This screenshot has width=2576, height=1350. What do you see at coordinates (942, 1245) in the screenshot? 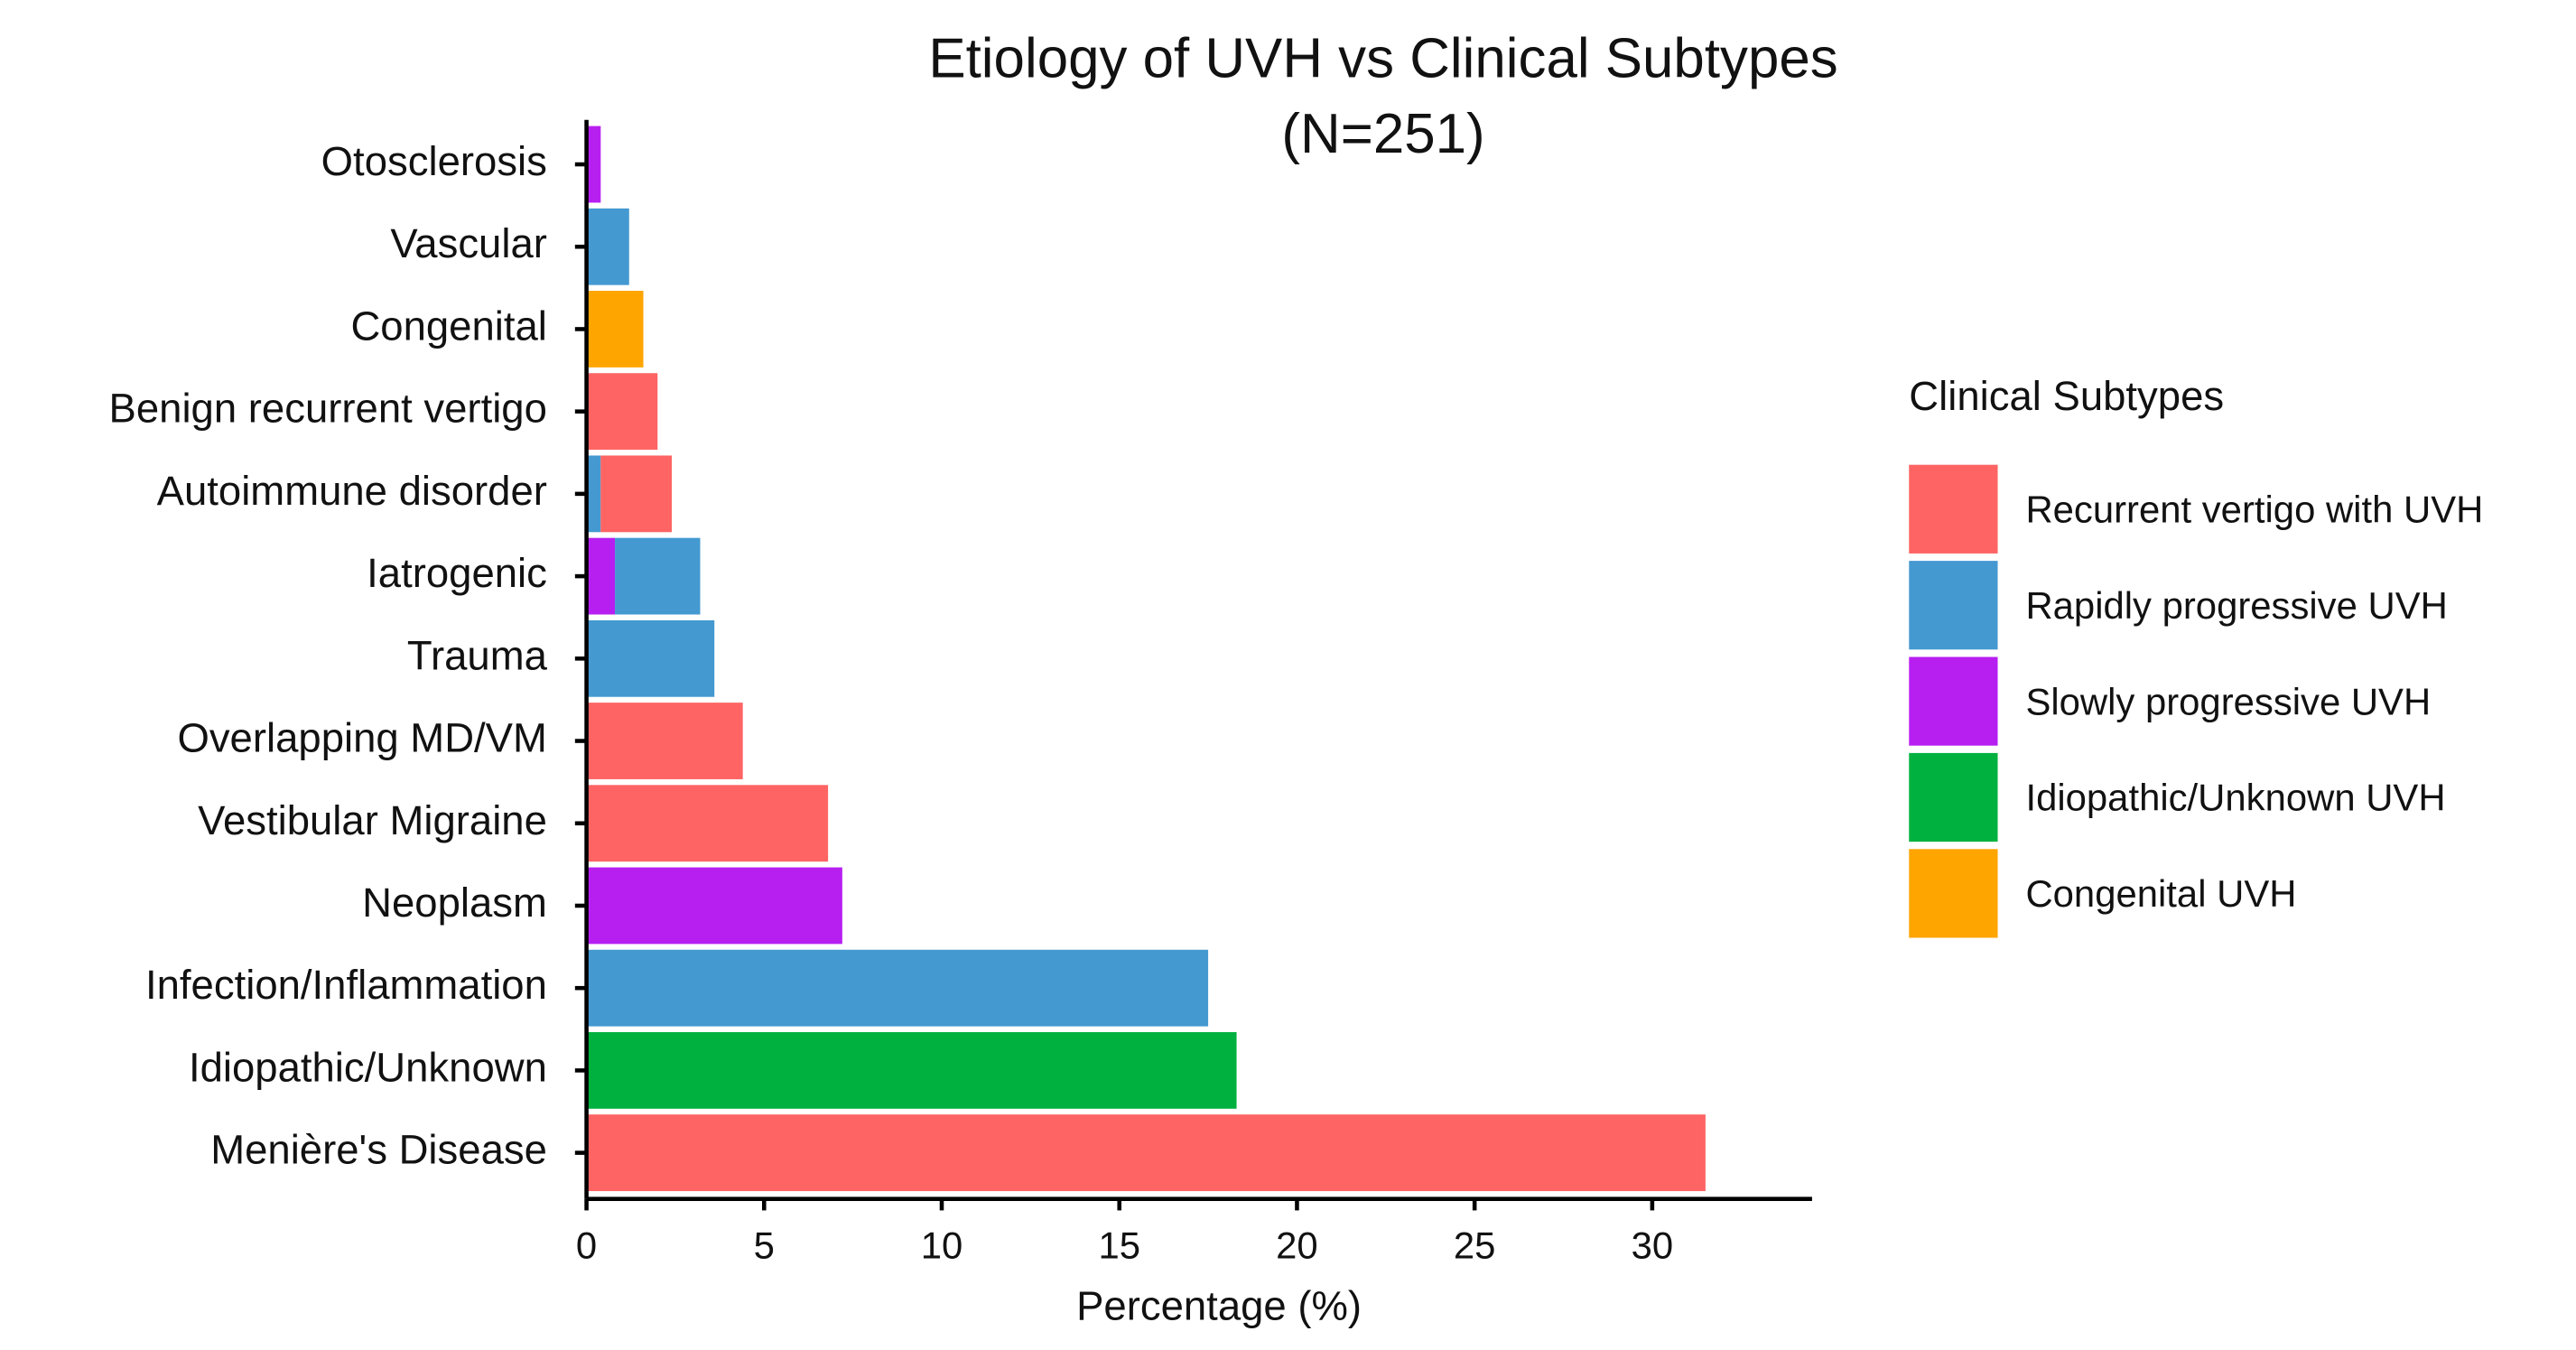
I see `x-tick-label: 10` at bounding box center [942, 1245].